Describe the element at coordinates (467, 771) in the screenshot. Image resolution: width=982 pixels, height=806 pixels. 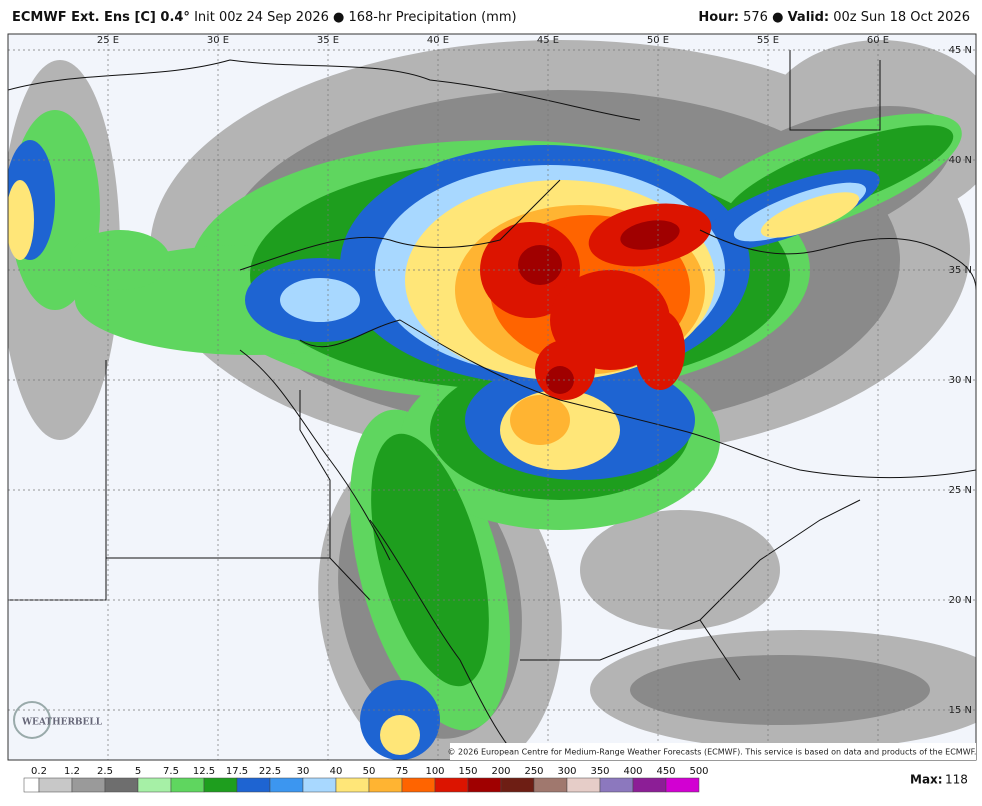
I see `colorbar-label: 150` at that location.